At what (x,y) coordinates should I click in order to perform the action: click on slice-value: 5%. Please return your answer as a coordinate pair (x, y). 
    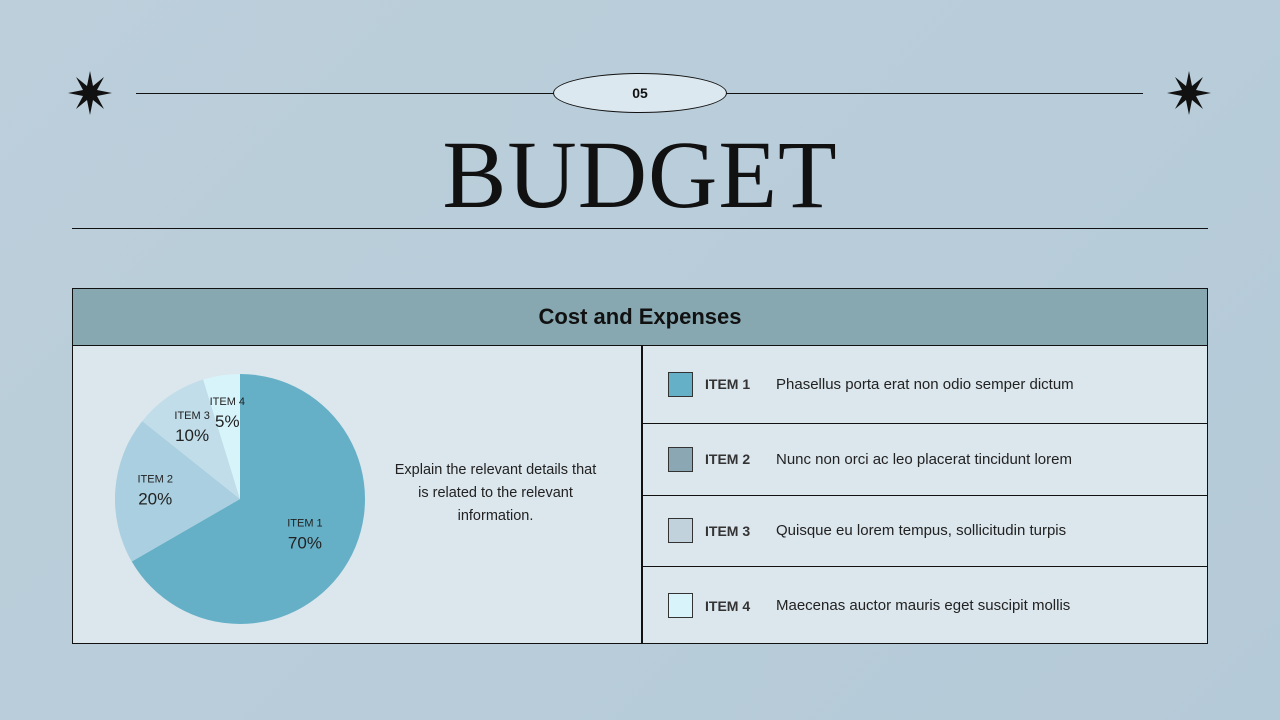
    Looking at the image, I should click on (227, 421).